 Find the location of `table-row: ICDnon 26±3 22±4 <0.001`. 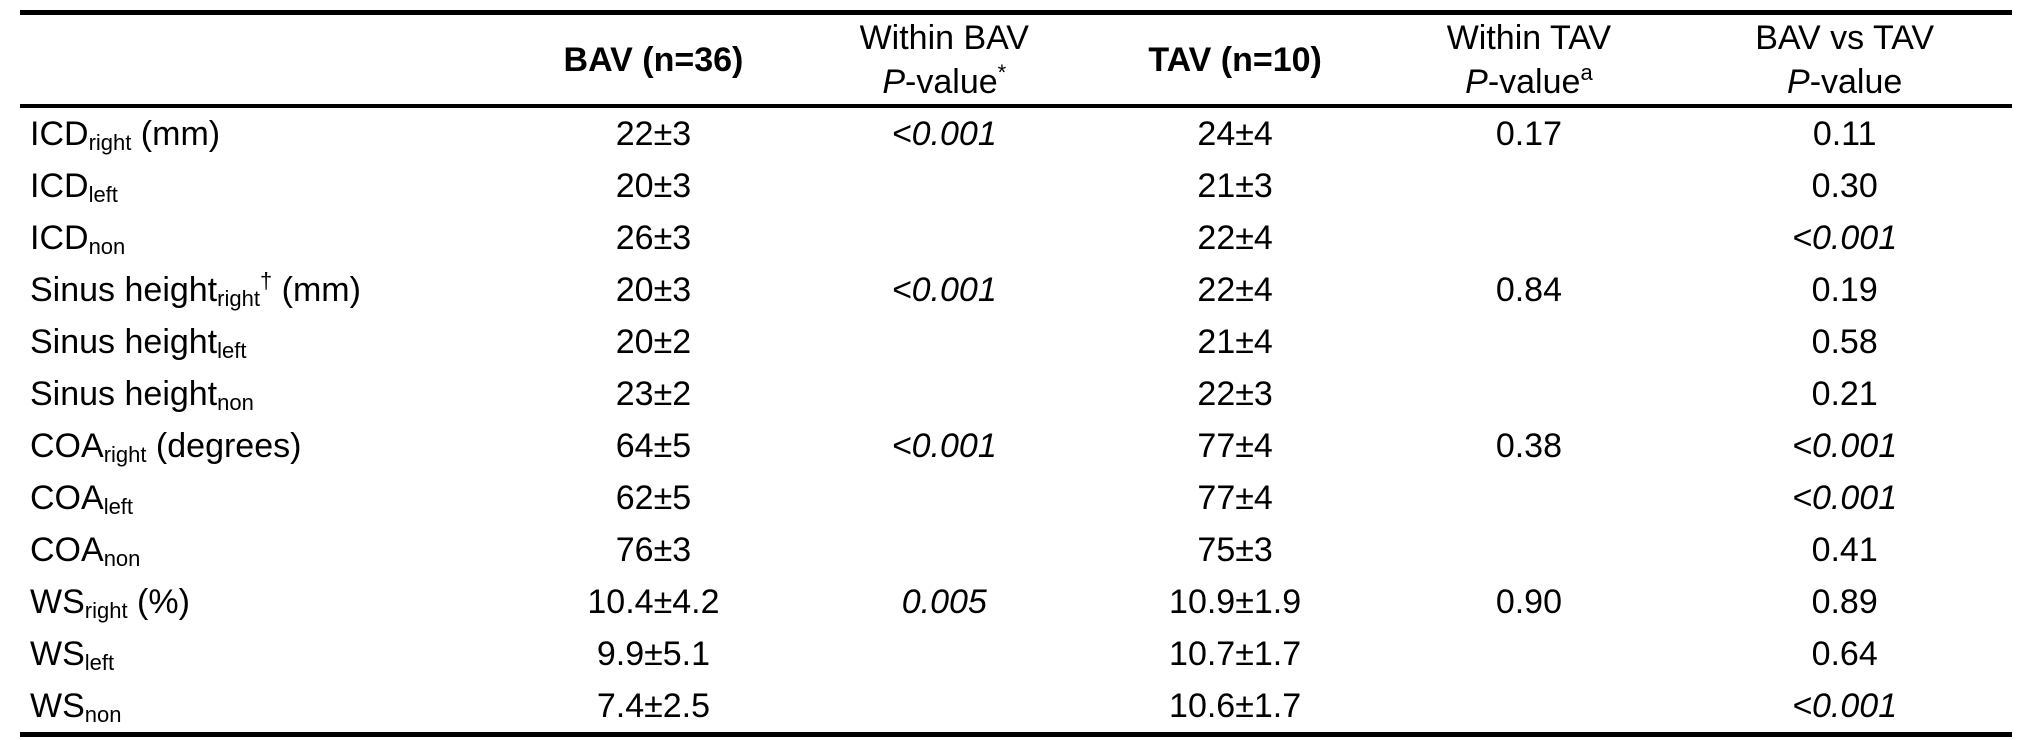

table-row: ICDnon 26±3 22±4 <0.001 is located at coordinates (1016, 238).